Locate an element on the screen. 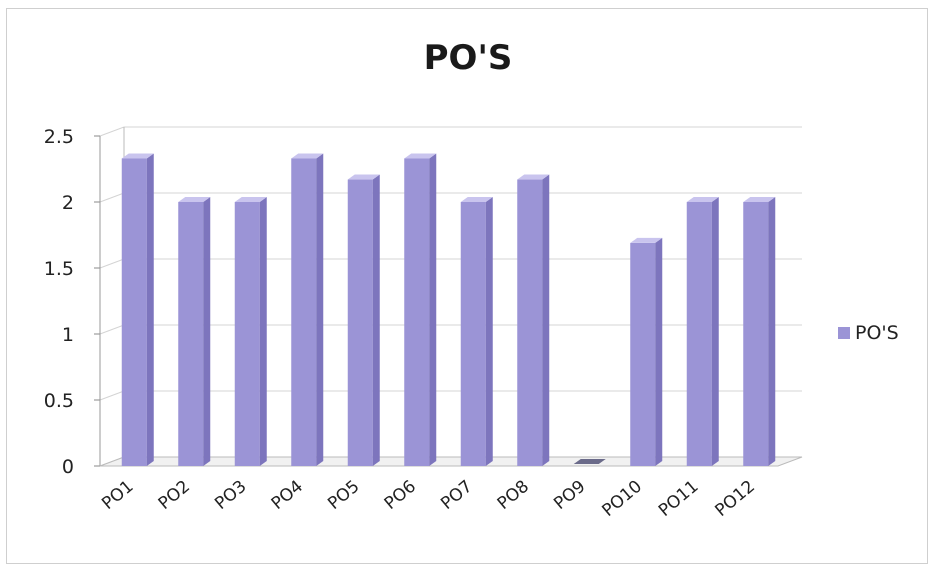  chart-title: PO'S is located at coordinates (468, 58).